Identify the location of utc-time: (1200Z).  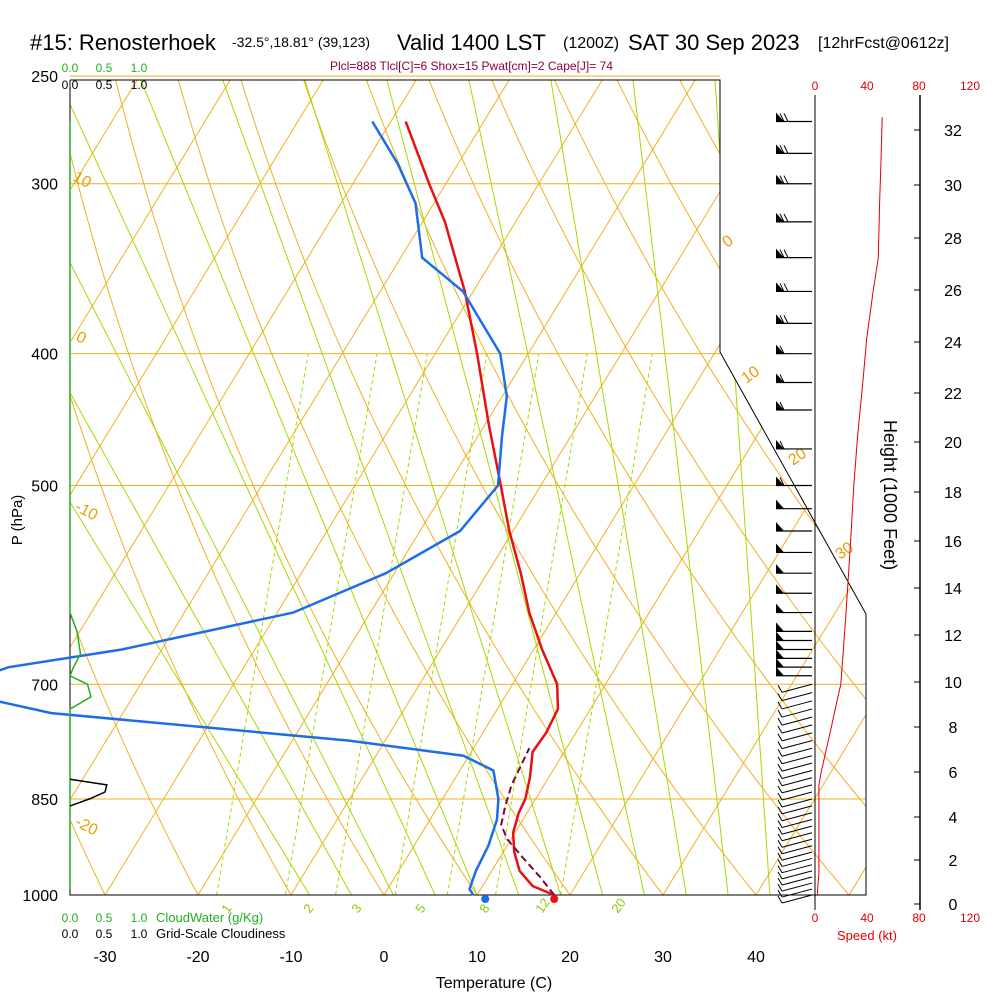
(591, 43).